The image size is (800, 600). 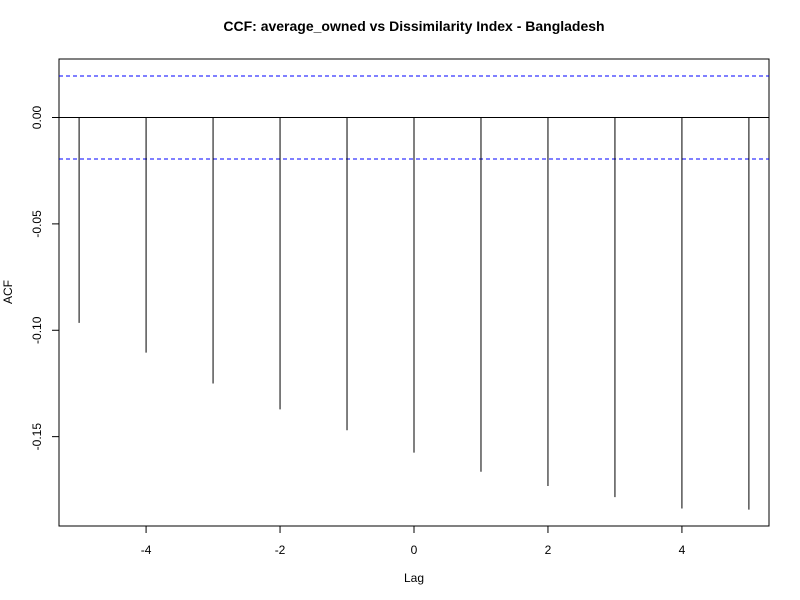 What do you see at coordinates (37, 118) in the screenshot?
I see `y-tick-label: 0.00` at bounding box center [37, 118].